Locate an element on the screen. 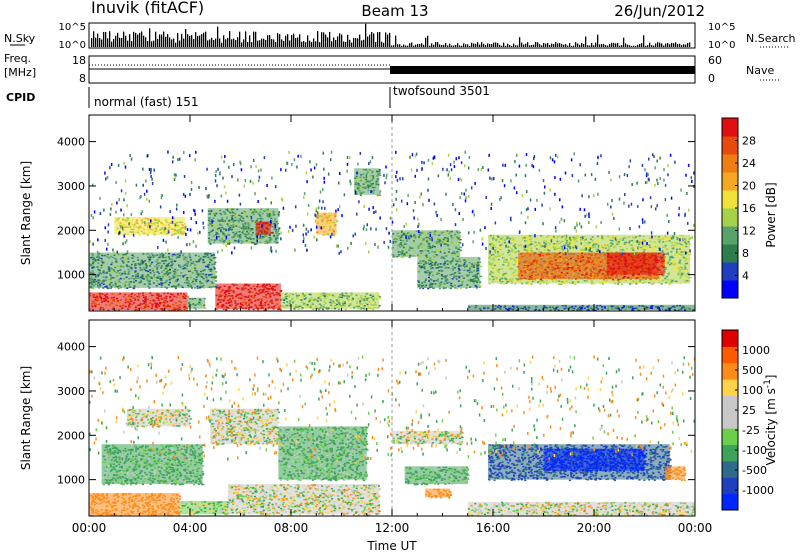  nsky-panel is located at coordinates (392, 35).